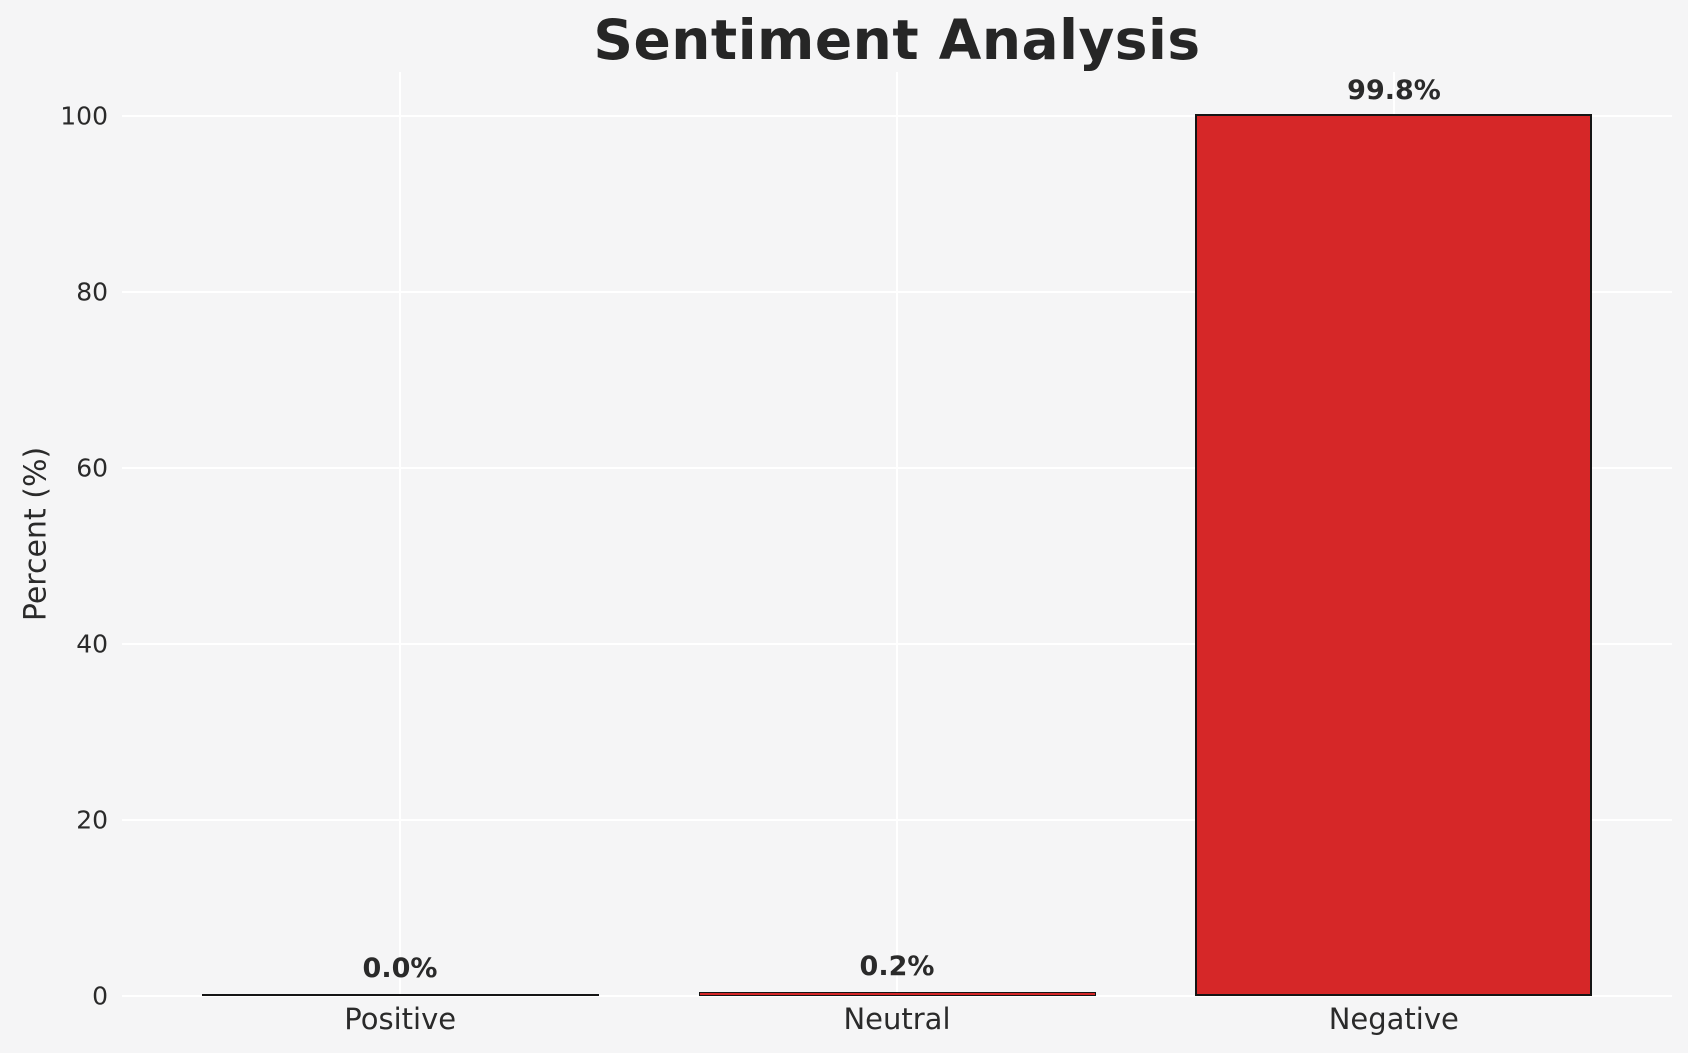 The width and height of the screenshot is (1688, 1053). Describe the element at coordinates (84, 116) in the screenshot. I see `y-tick-label: 100` at that location.